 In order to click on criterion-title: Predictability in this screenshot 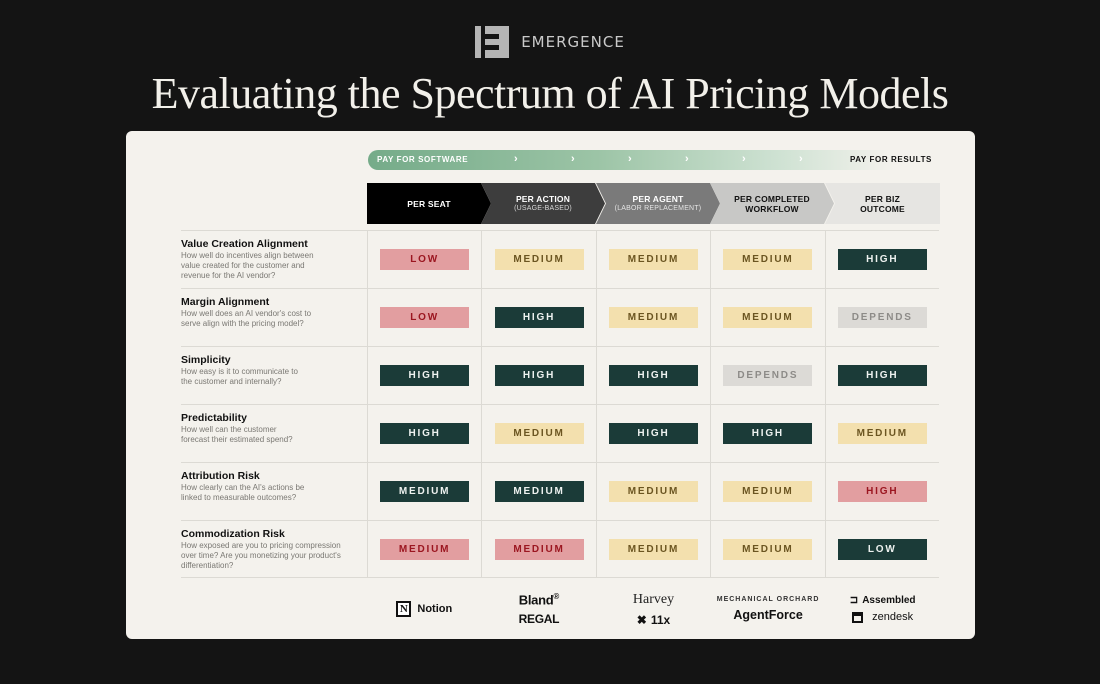, I will do `click(214, 418)`.